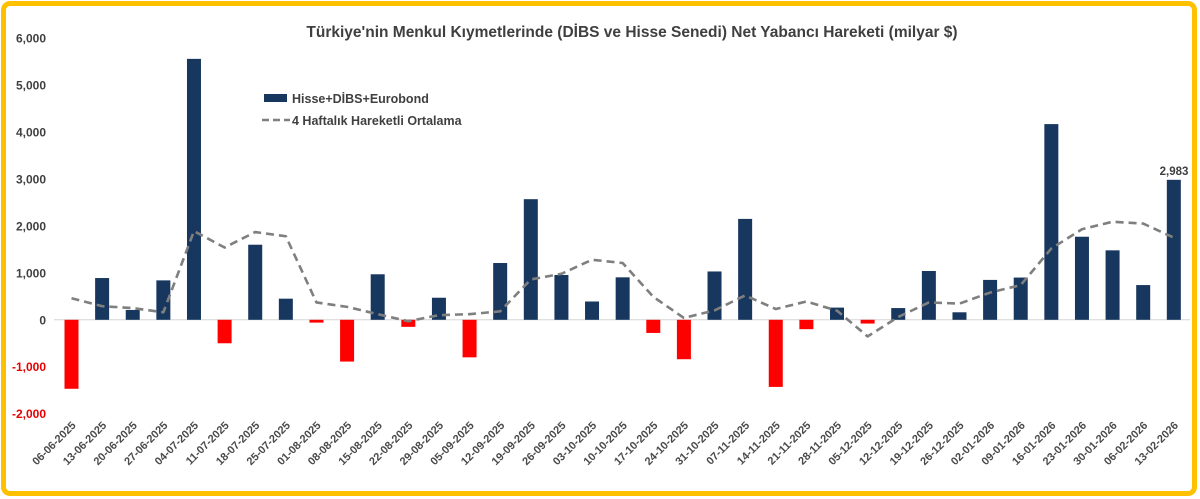 The image size is (1200, 499). What do you see at coordinates (31, 180) in the screenshot?
I see `y-axis-tick-label: 3,000` at bounding box center [31, 180].